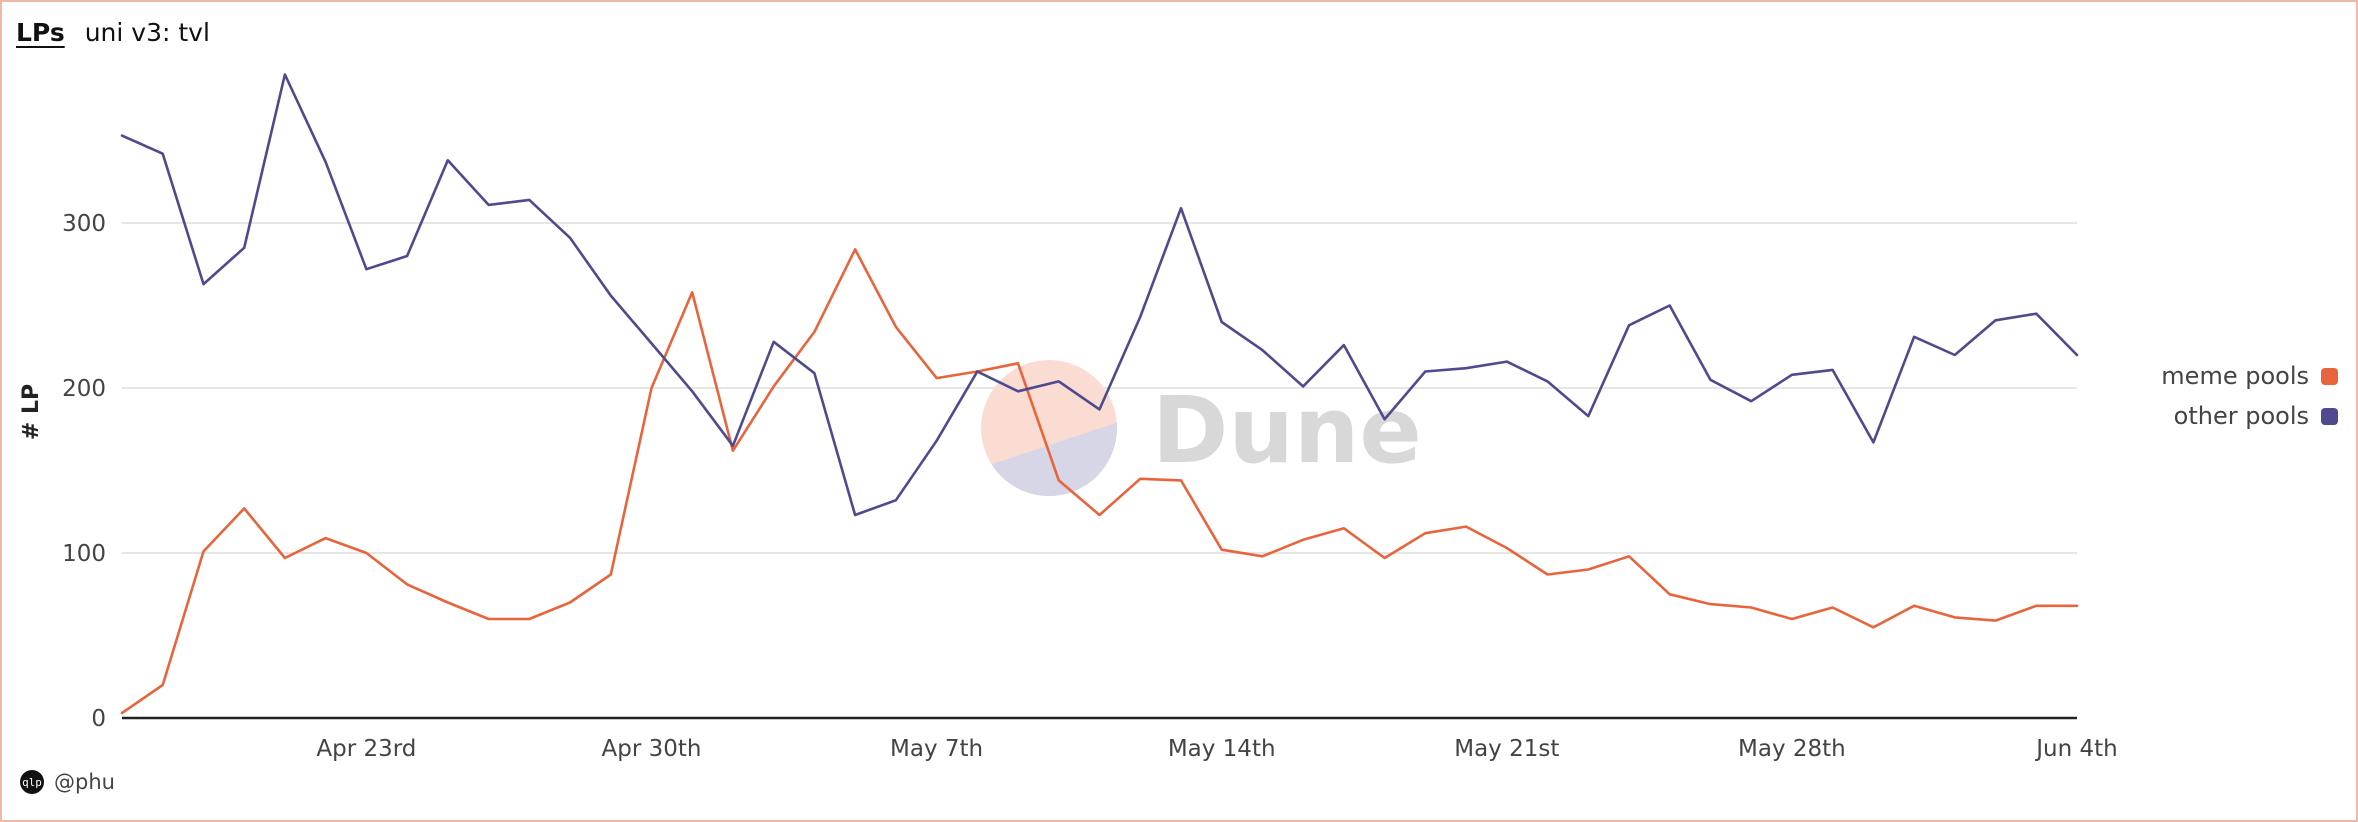 This screenshot has width=2358, height=822. What do you see at coordinates (2241, 416) in the screenshot?
I see `legend-label: other pools` at bounding box center [2241, 416].